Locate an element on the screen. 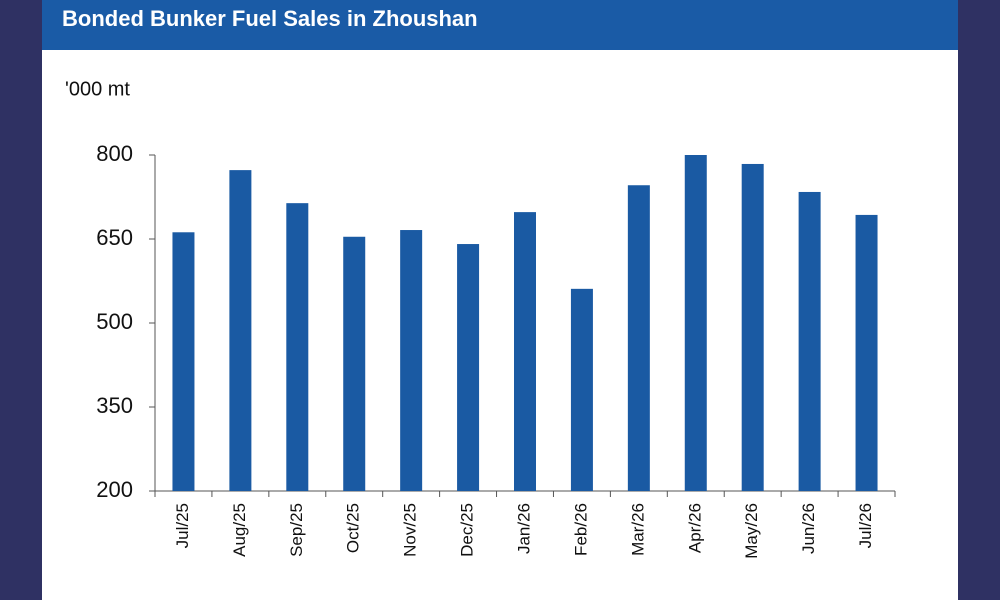 This screenshot has height=600, width=1000. x-tick-label: Mar/26 is located at coordinates (637, 529).